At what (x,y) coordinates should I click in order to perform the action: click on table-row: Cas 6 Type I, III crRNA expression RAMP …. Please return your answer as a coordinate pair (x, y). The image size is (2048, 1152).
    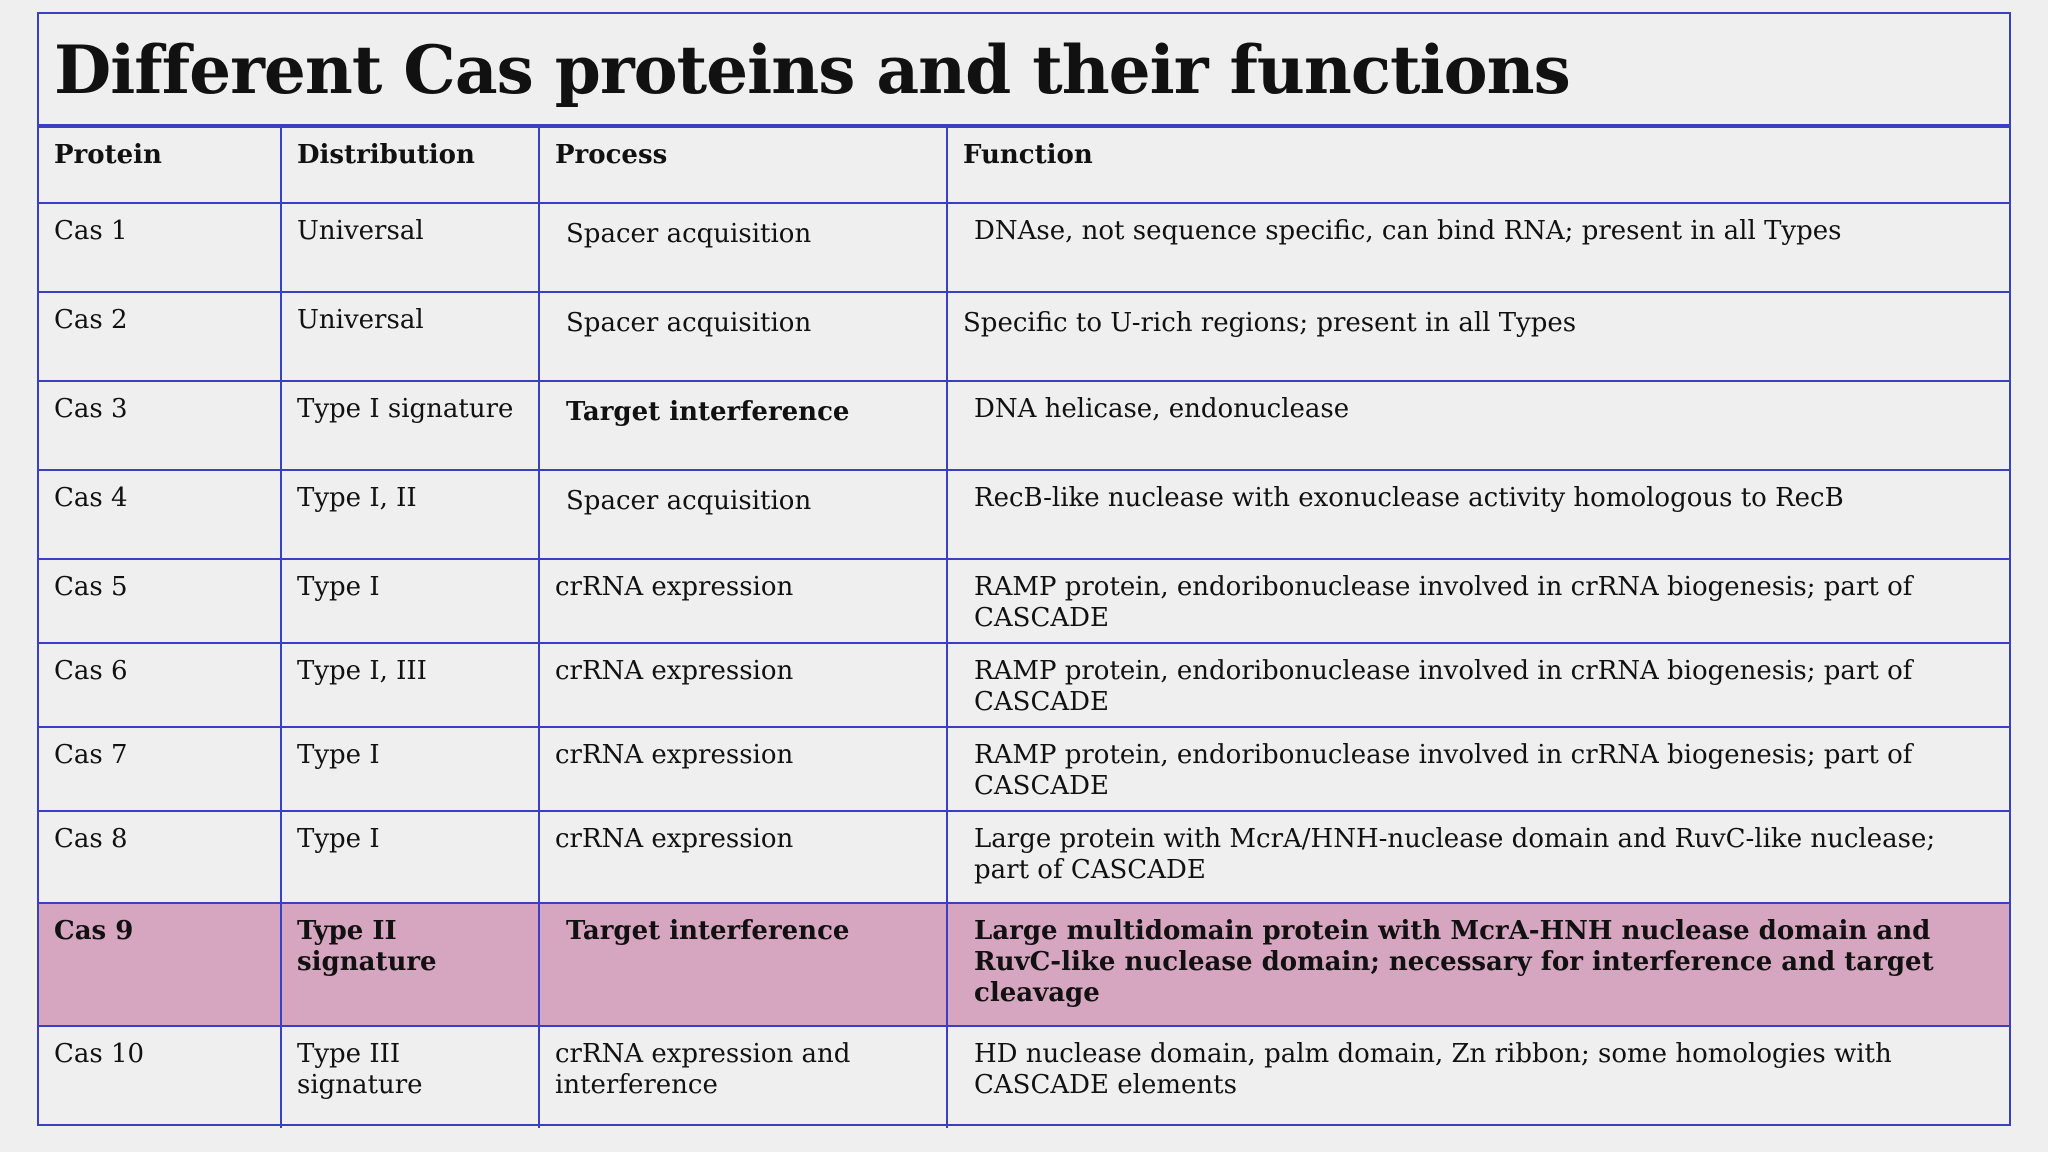
    Looking at the image, I should click on (1024, 685).